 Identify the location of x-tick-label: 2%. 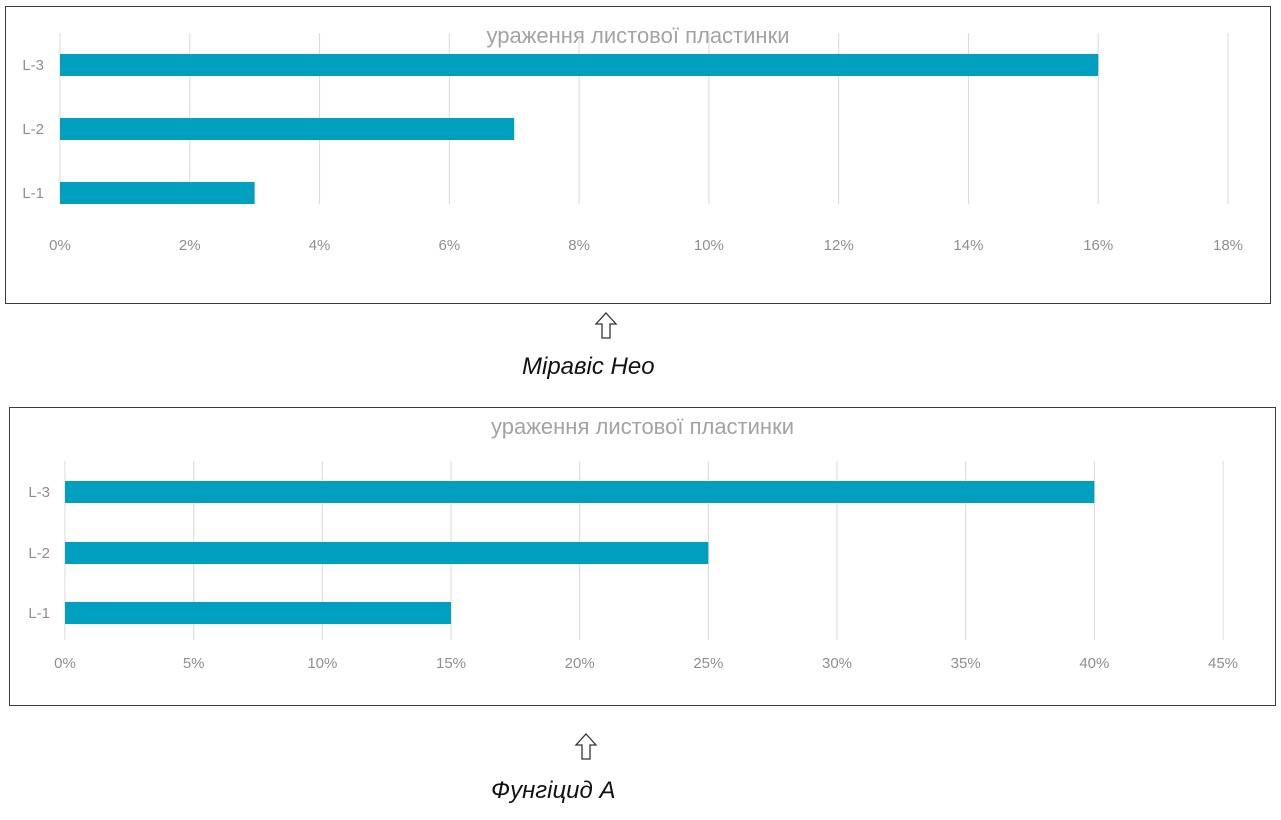
(190, 245).